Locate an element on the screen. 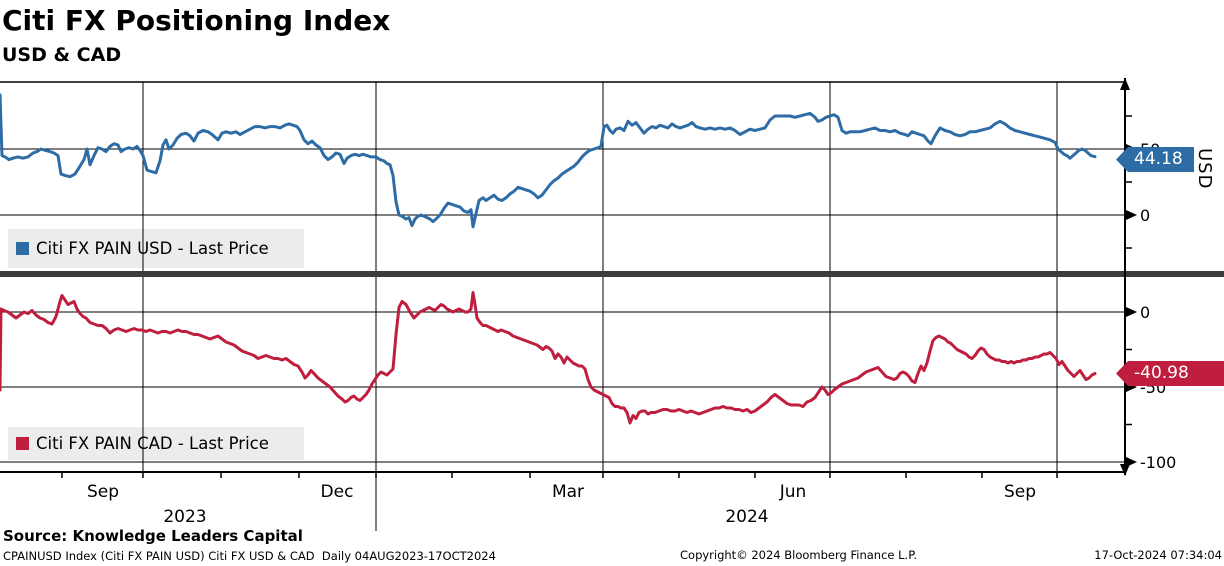 Image resolution: width=1224 pixels, height=566 pixels. legend-usd-label: Citi FX PAIN USD - Last Price is located at coordinates (152, 248).